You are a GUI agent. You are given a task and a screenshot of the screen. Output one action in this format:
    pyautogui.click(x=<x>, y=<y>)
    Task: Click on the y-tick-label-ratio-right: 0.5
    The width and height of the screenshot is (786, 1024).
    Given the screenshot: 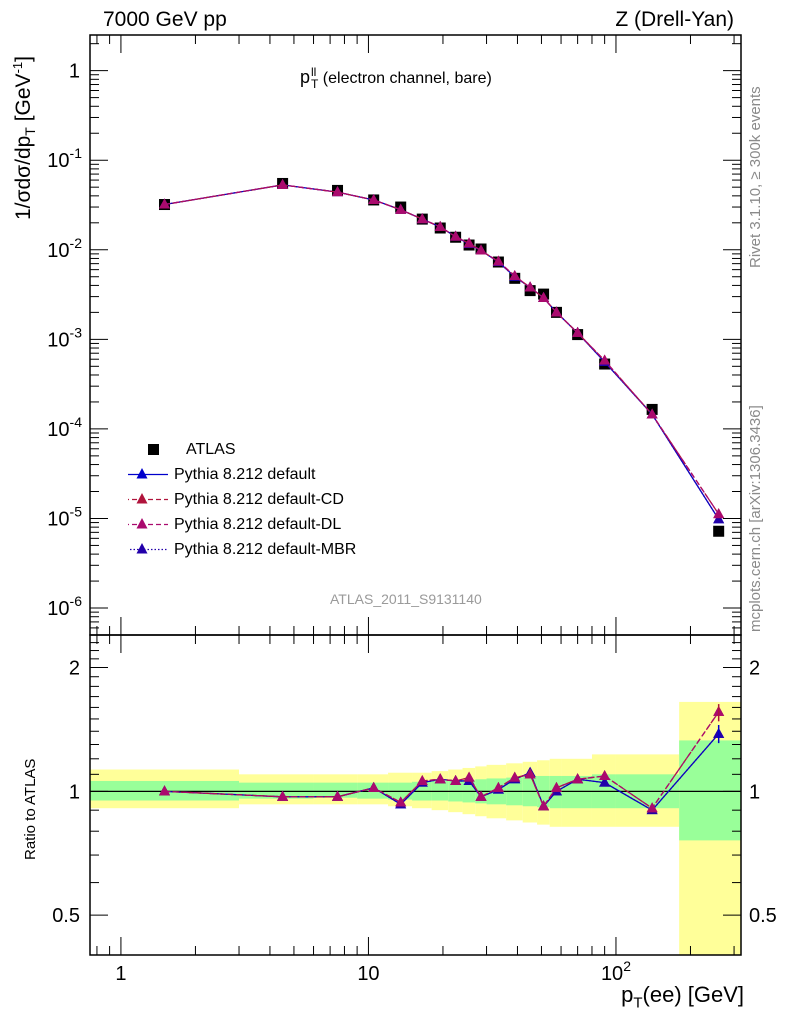 What is the action you would take?
    pyautogui.click(x=763, y=916)
    